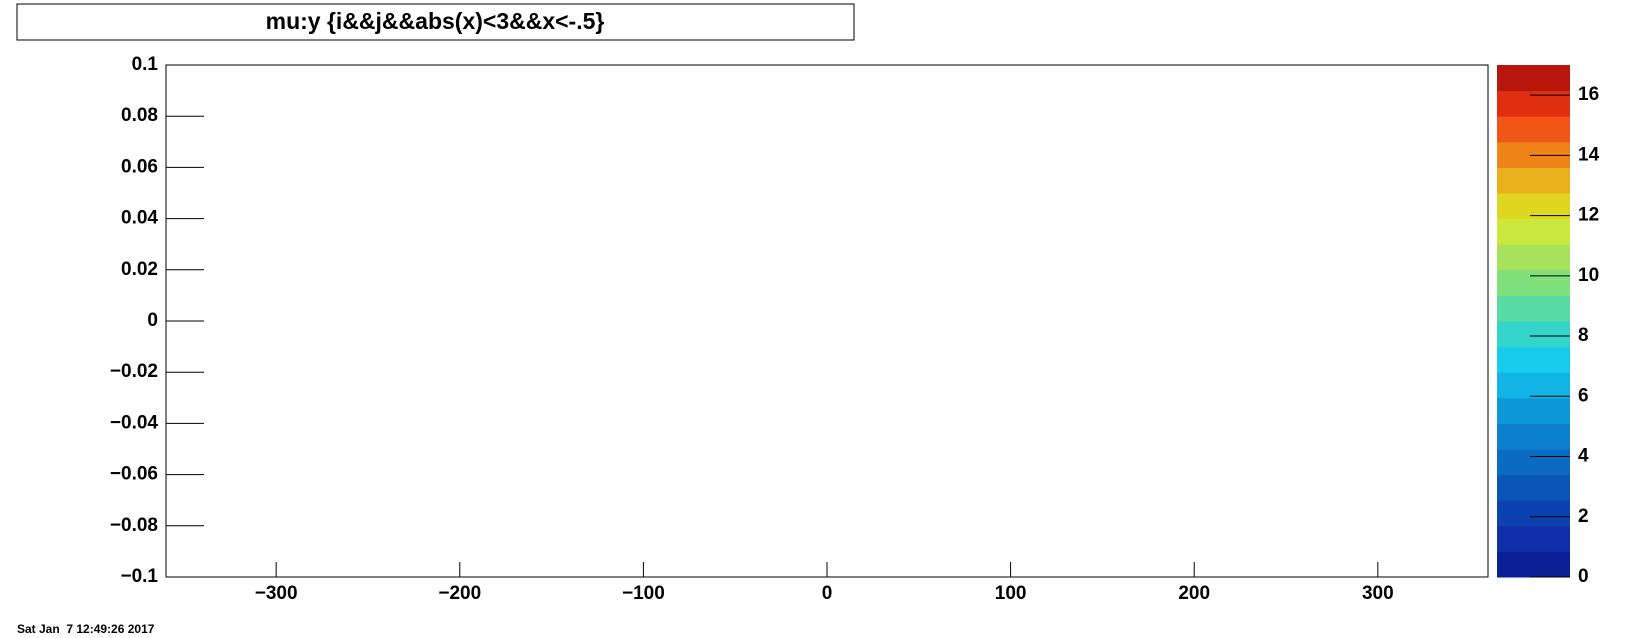 The image size is (1629, 638). I want to click on x-tick-label: 200, so click(1194, 593).